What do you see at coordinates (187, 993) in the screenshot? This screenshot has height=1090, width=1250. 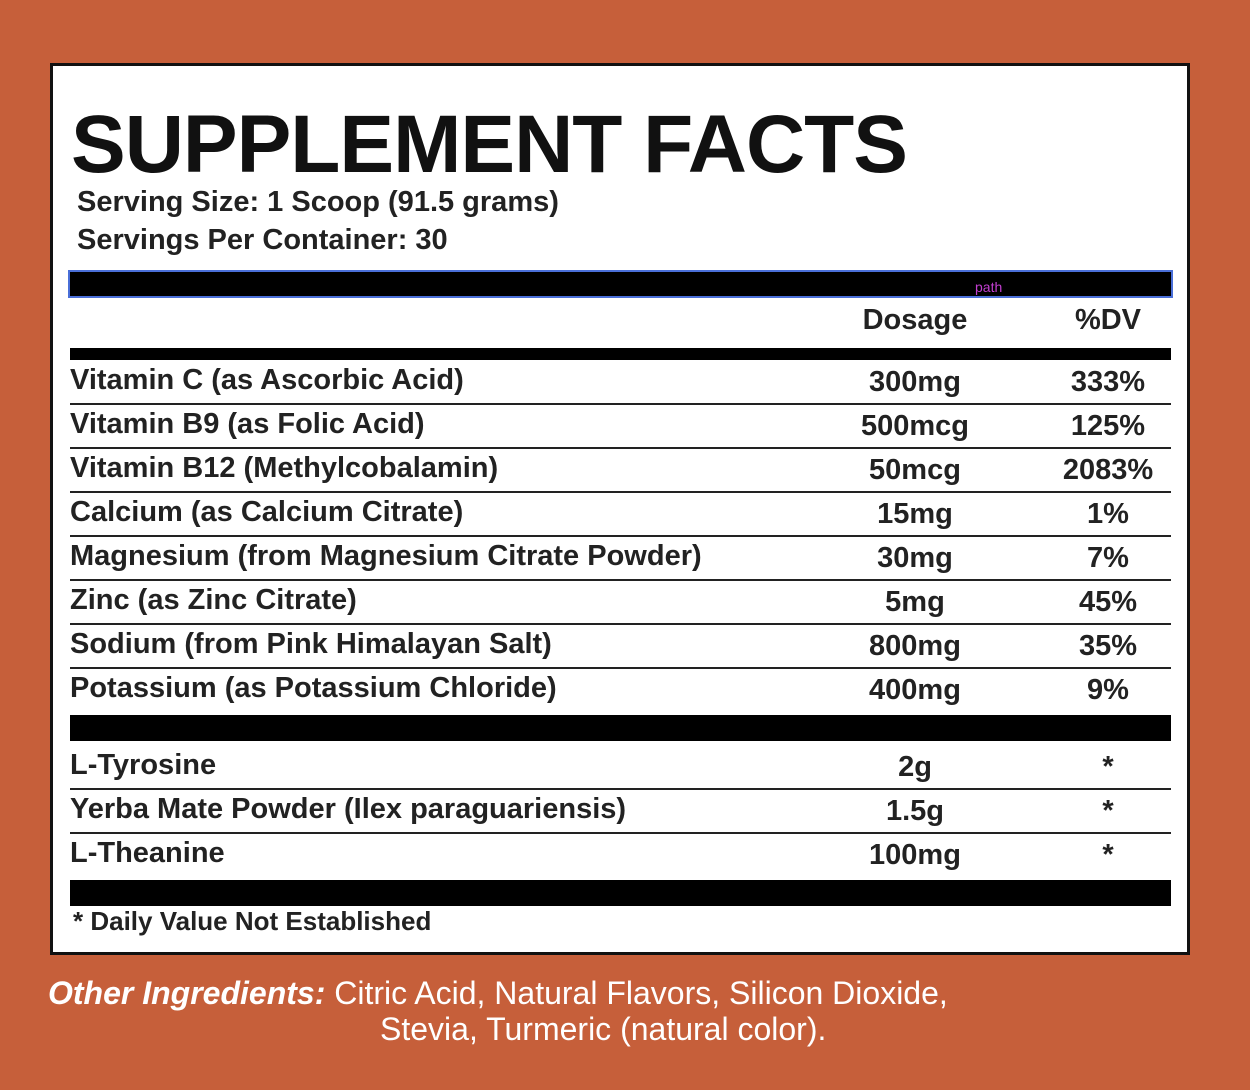 I see `other-label: Other Ingredients:` at bounding box center [187, 993].